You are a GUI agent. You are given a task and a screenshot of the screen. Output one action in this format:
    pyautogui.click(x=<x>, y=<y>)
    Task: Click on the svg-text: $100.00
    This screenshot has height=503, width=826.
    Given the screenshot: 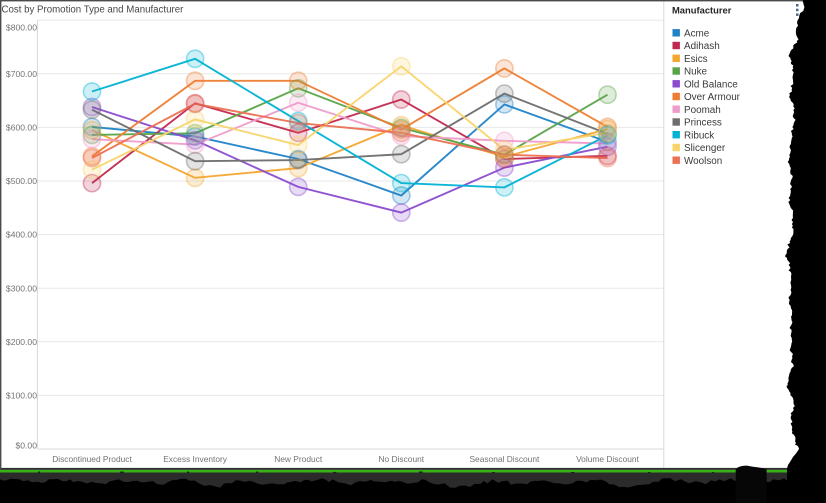 What is the action you would take?
    pyautogui.click(x=21, y=396)
    